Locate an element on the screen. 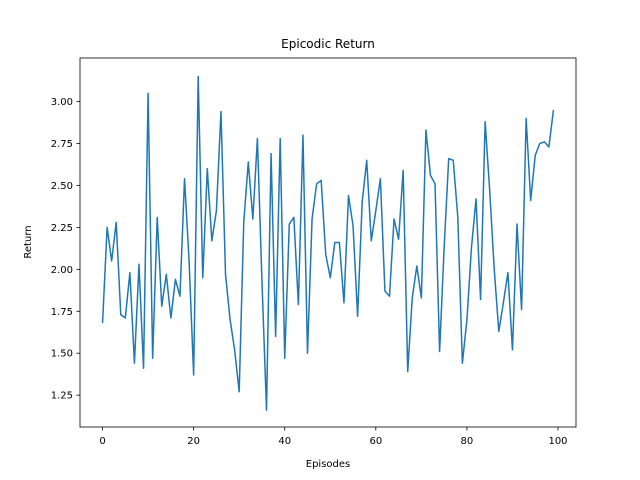  y-tick-label: 2.25 is located at coordinates (62, 228).